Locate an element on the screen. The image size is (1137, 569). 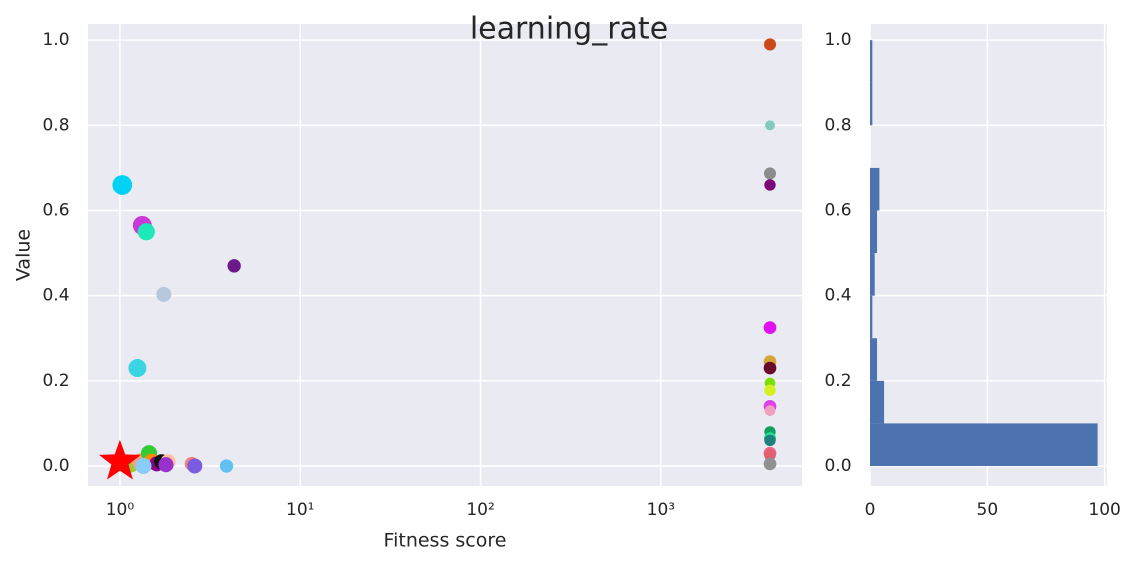
x-tick-label: 100 is located at coordinates (1104, 510).